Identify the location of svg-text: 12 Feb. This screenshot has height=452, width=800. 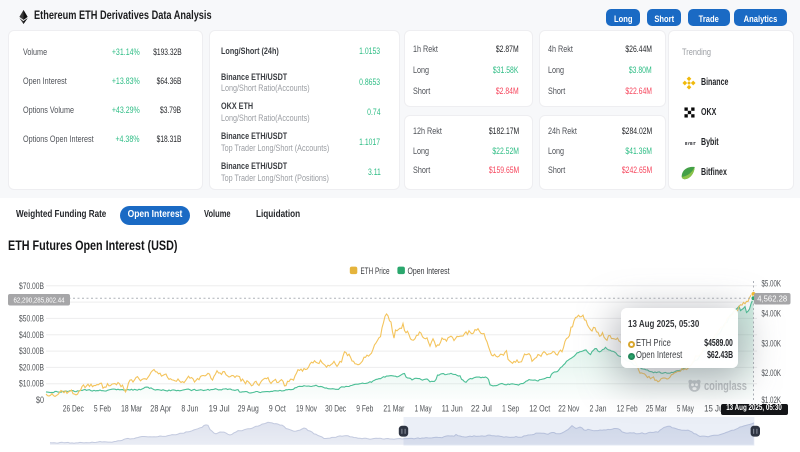
(627, 408).